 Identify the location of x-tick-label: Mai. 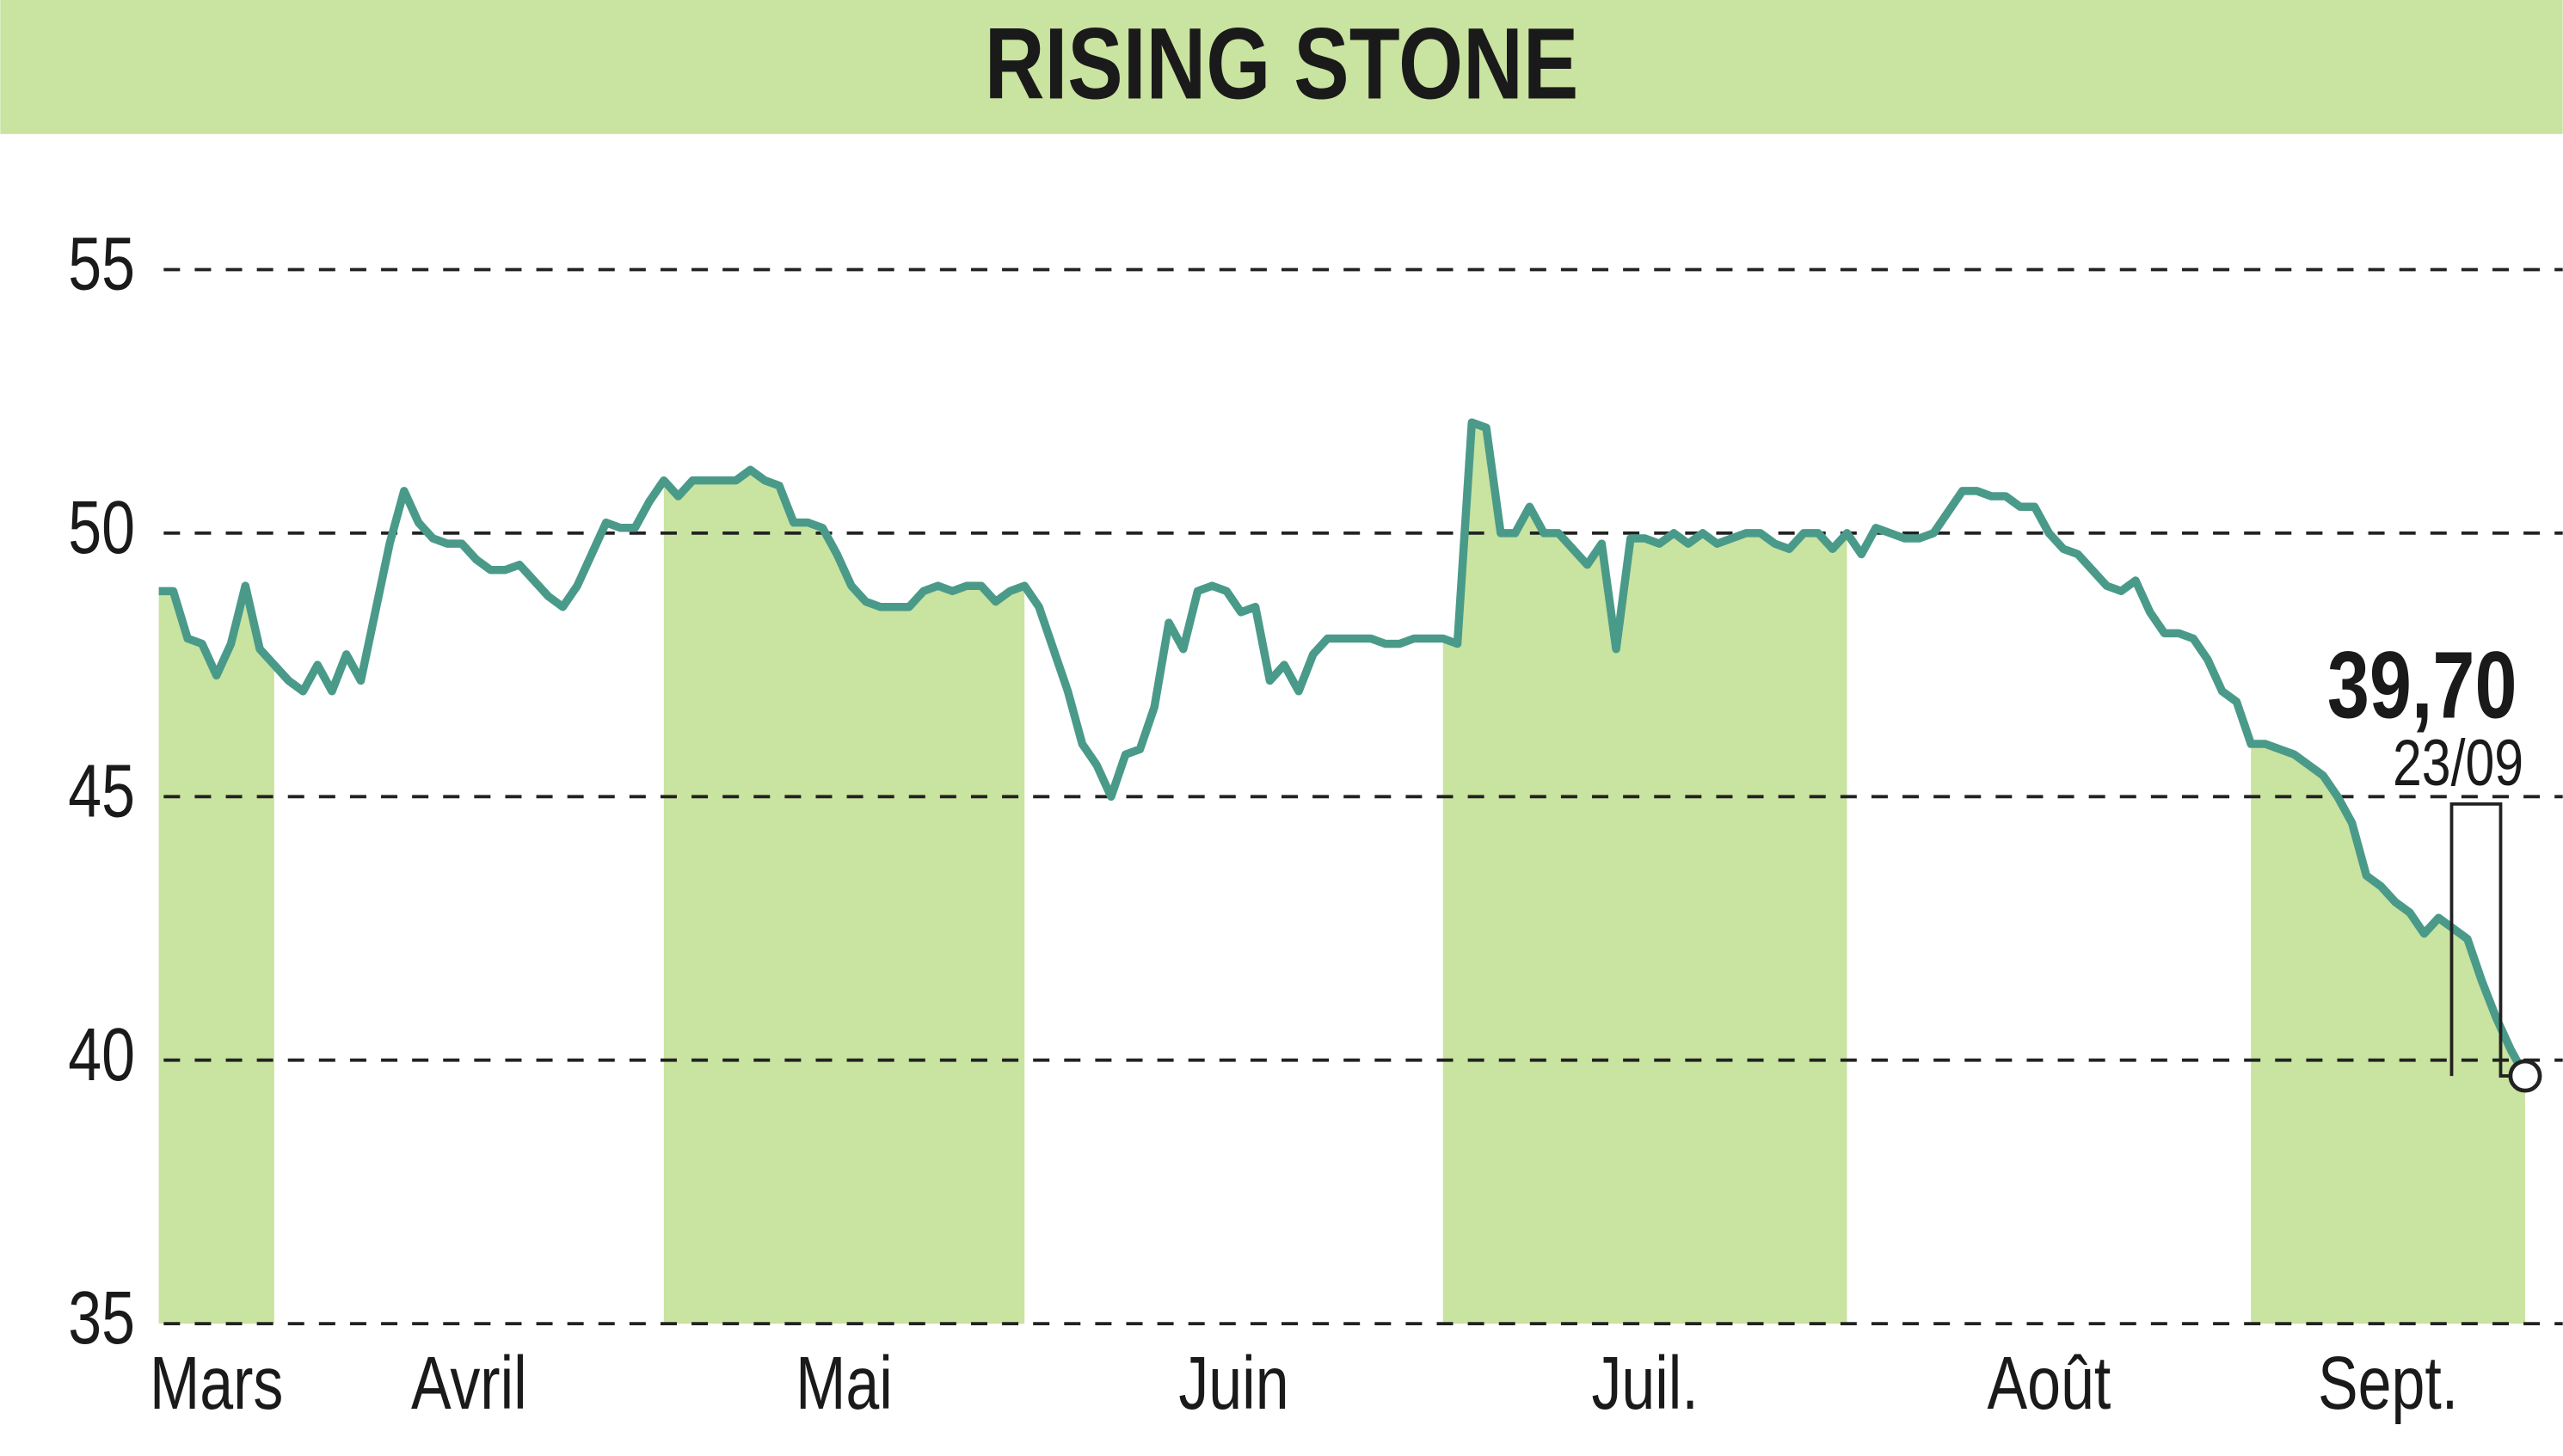
(844, 1383).